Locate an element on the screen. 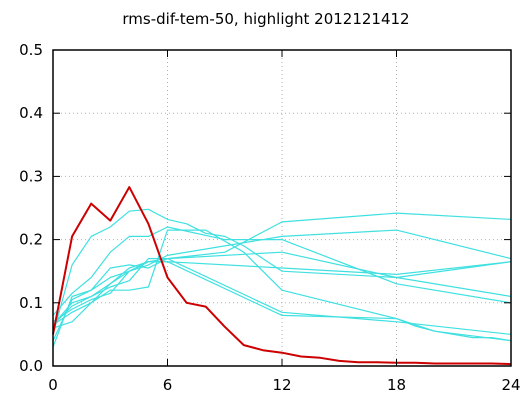 The width and height of the screenshot is (525, 394). y-tick-label: 0.3 is located at coordinates (31, 176).